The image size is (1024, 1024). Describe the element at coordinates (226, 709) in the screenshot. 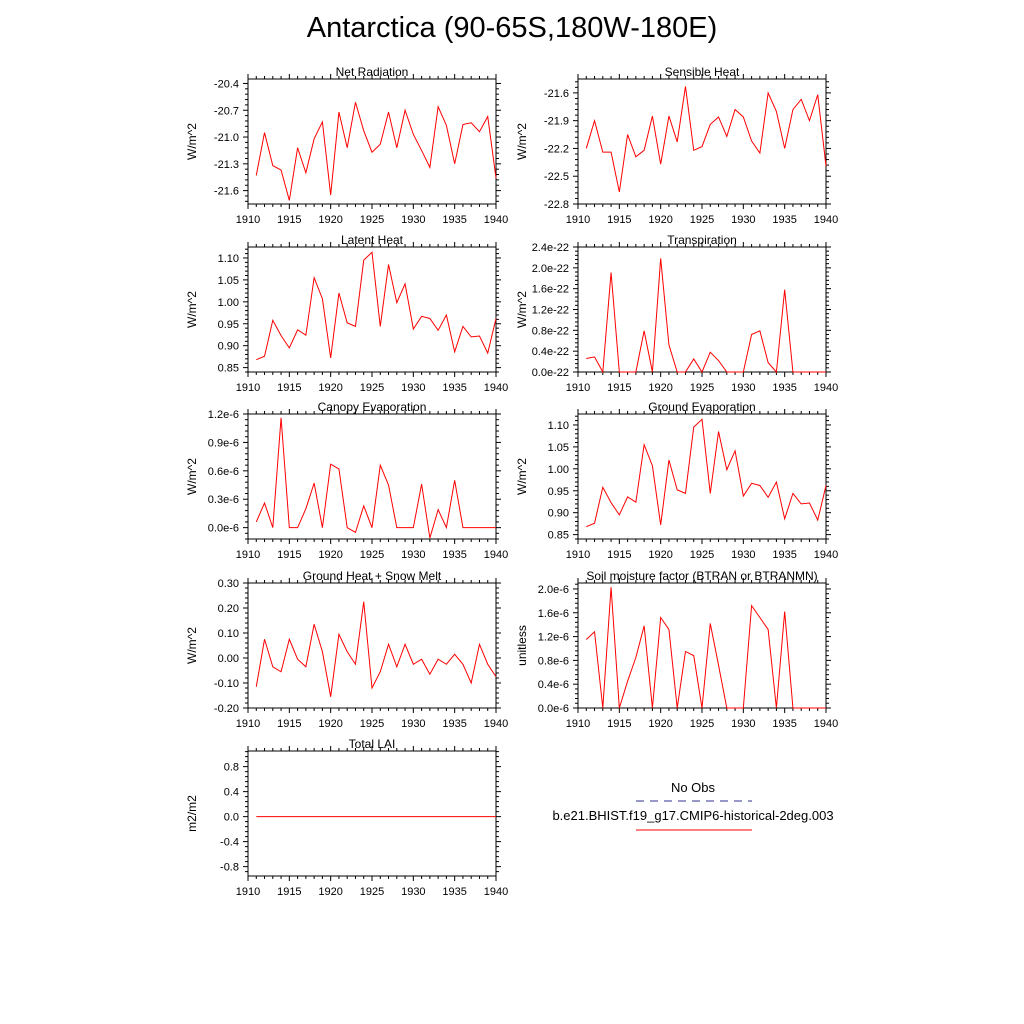

I see `y-tick-label: -0.20` at that location.